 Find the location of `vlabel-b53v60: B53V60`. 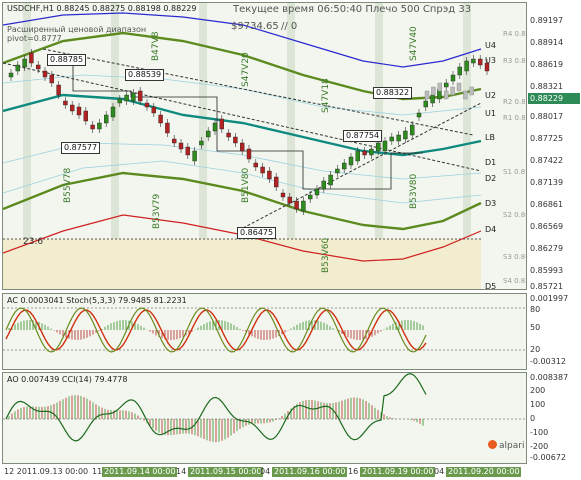

vlabel-b53v60: B53V60 is located at coordinates (326, 255).